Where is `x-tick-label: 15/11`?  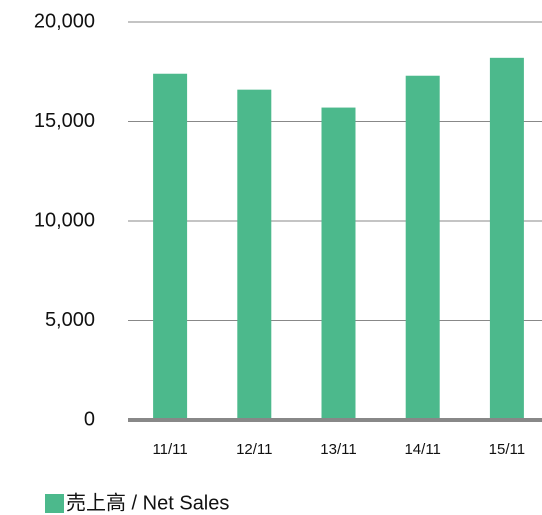
x-tick-label: 15/11 is located at coordinates (507, 449).